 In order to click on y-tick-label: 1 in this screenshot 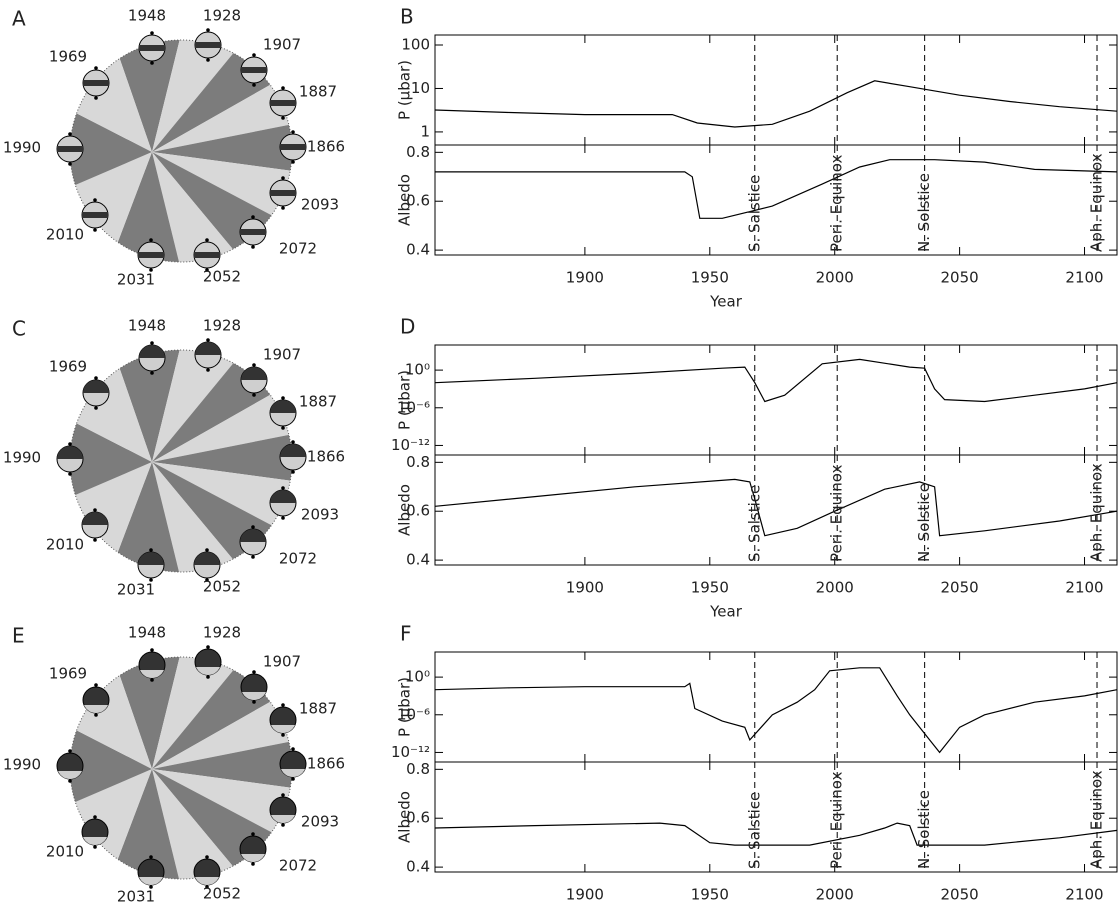, I will do `click(425, 131)`.